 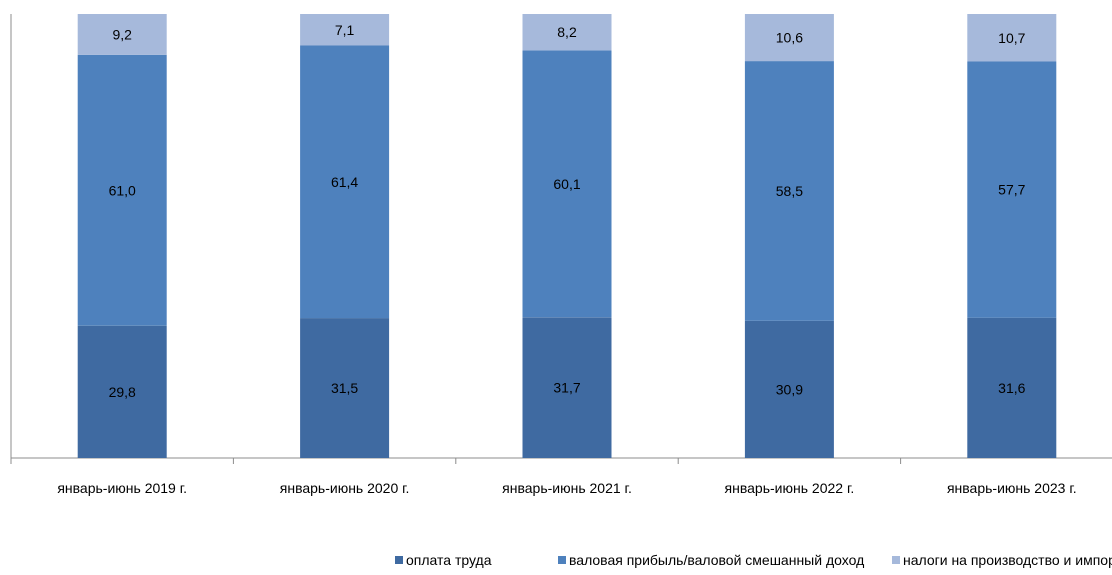 I want to click on legend-item-profit: валовая прибыль/валовой смешанный доход, so click(x=711, y=560).